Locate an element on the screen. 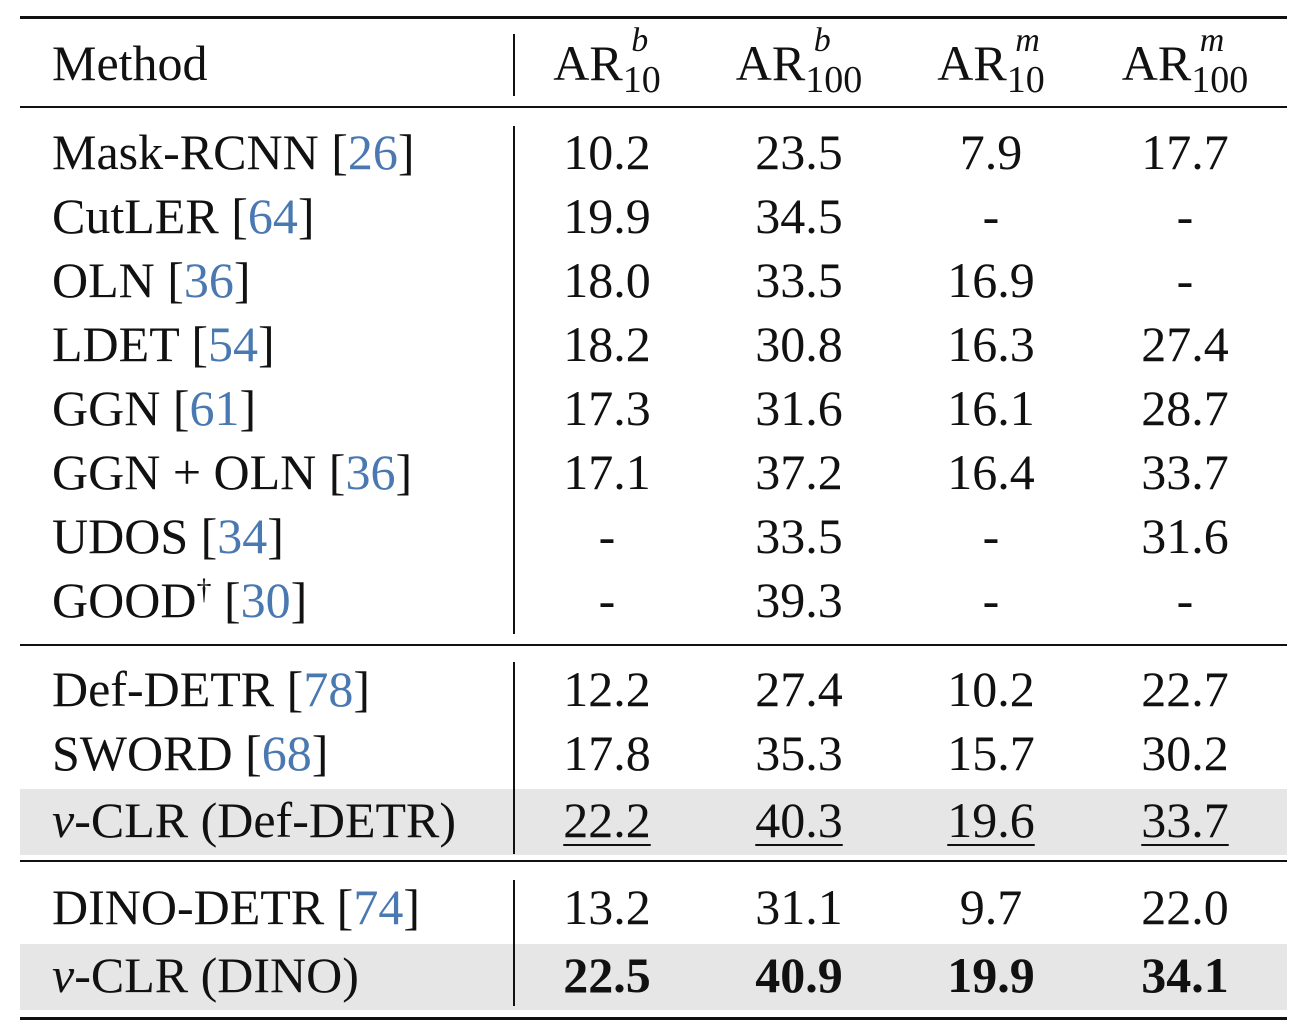 The image size is (1306, 1036). table-row: SWORD [68] 17.8 35.3 15.7 30.2 is located at coordinates (653, 753).